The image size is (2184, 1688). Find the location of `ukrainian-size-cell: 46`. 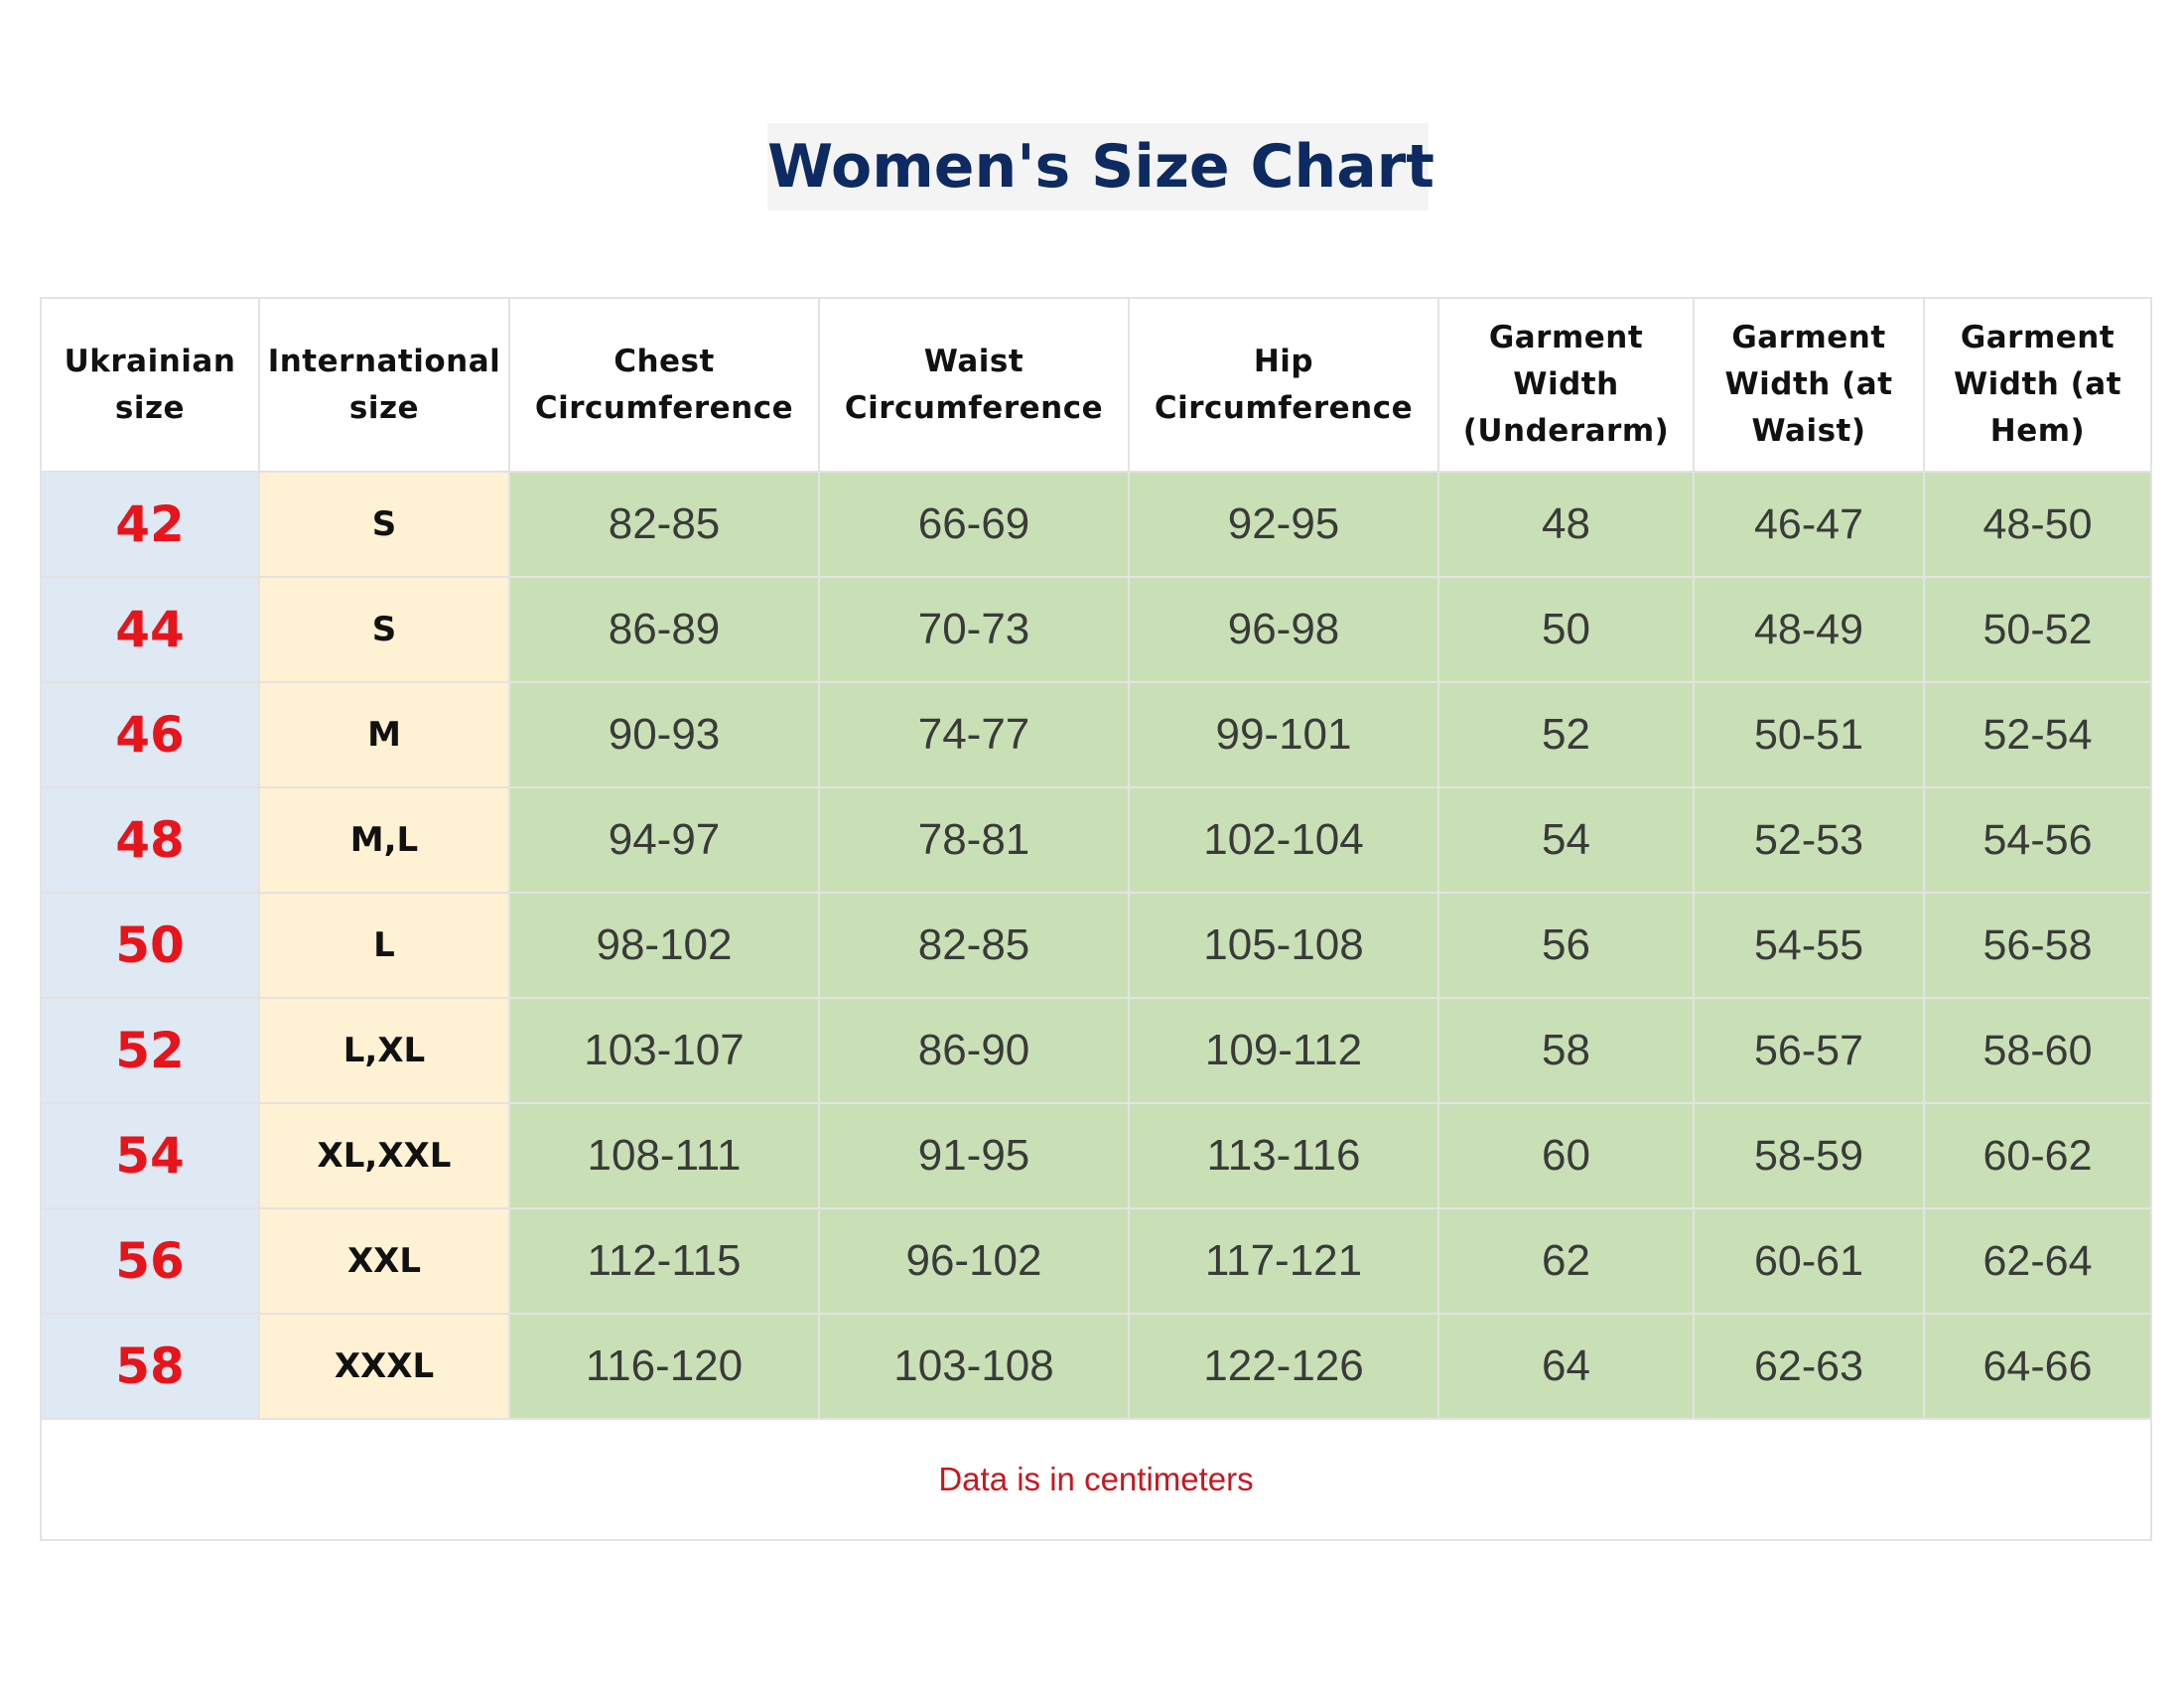

ukrainian-size-cell: 46 is located at coordinates (150, 734).